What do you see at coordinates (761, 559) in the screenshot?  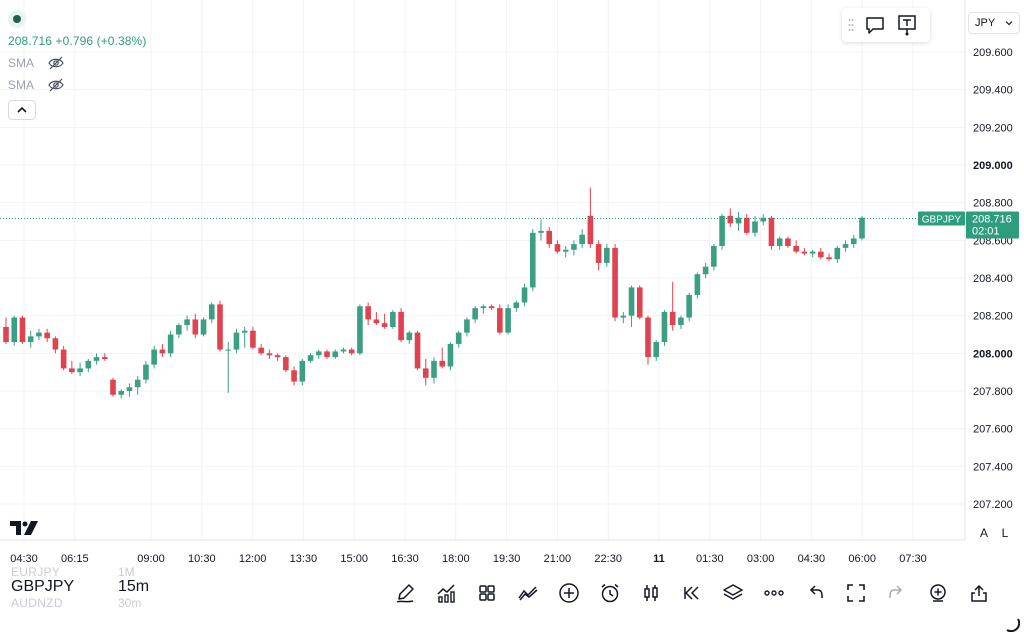 I see `x-axis-tick-label: 03:00` at bounding box center [761, 559].